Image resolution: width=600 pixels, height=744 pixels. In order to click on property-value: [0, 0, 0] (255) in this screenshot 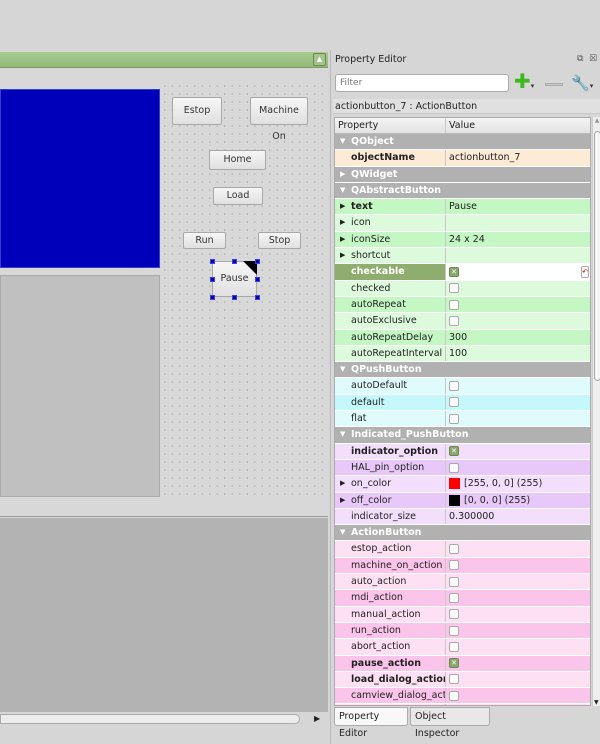, I will do `click(497, 500)`.